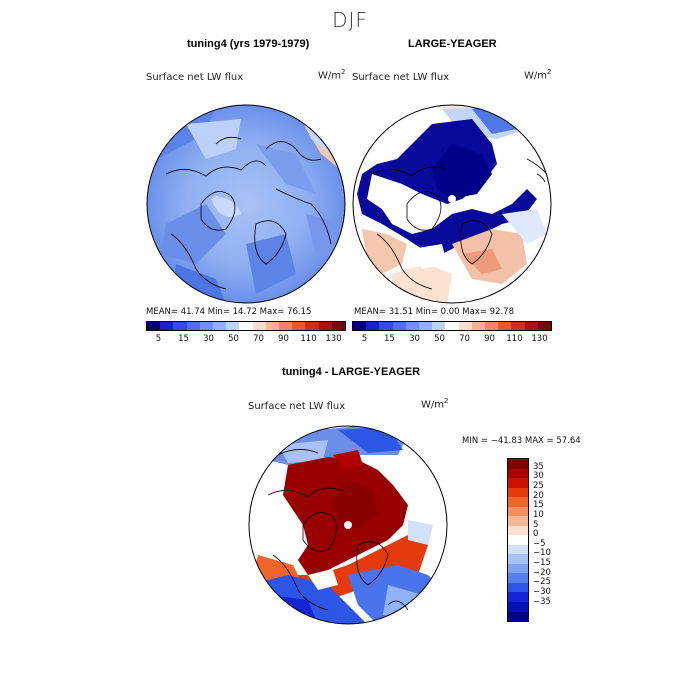 Image resolution: width=700 pixels, height=700 pixels. What do you see at coordinates (538, 495) in the screenshot?
I see `colorbar-tick-label: 20` at bounding box center [538, 495].